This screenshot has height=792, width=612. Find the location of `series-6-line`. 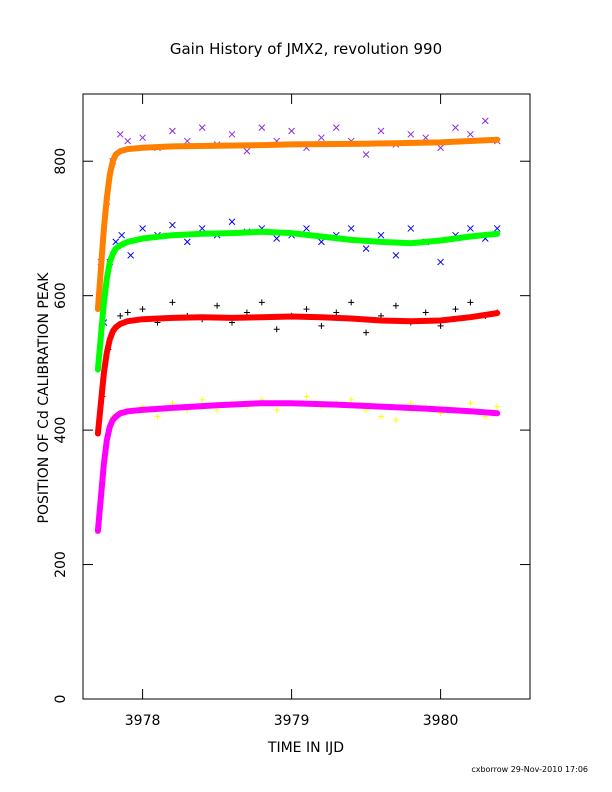

series-6-line is located at coordinates (297, 373).